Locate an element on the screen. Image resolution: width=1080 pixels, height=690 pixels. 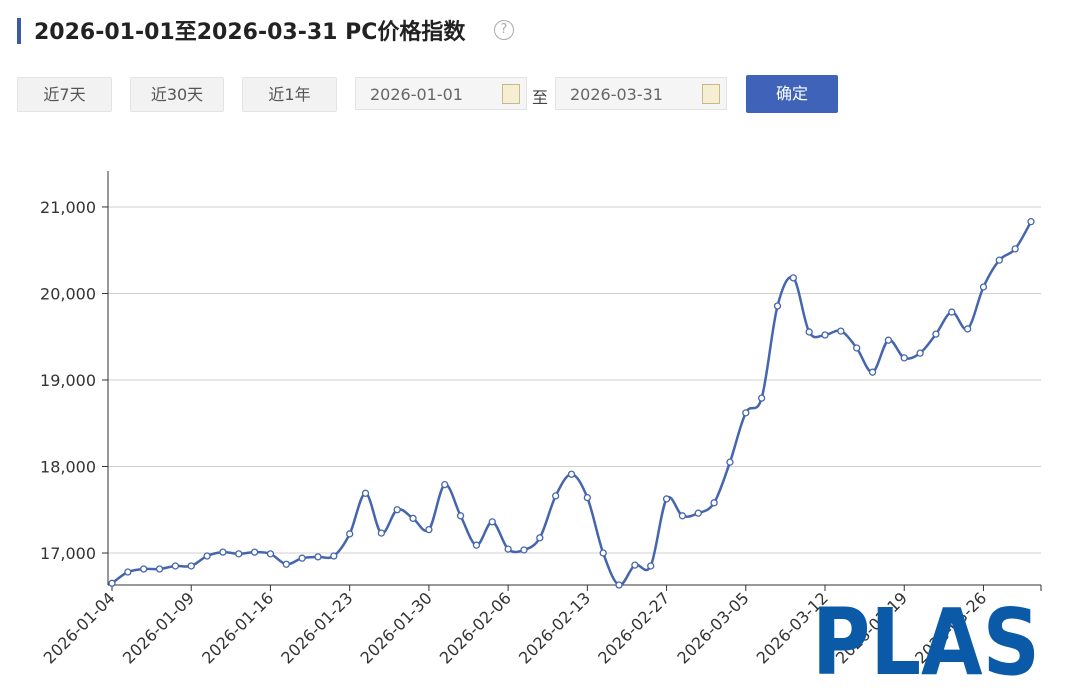
x-tick-label: 2026-01-23 is located at coordinates (316, 627).